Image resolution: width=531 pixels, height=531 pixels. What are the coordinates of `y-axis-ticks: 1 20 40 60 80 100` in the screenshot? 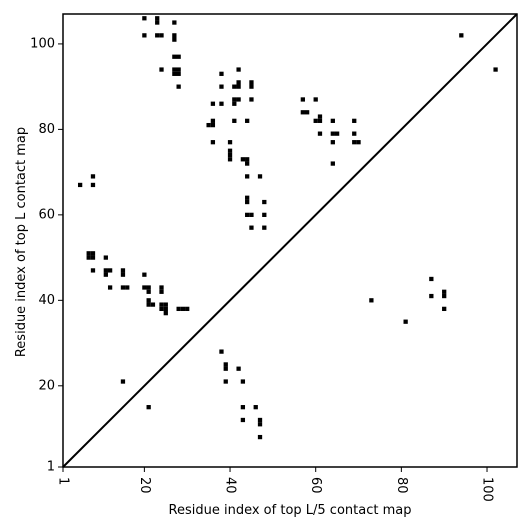 It's located at (46, 255).